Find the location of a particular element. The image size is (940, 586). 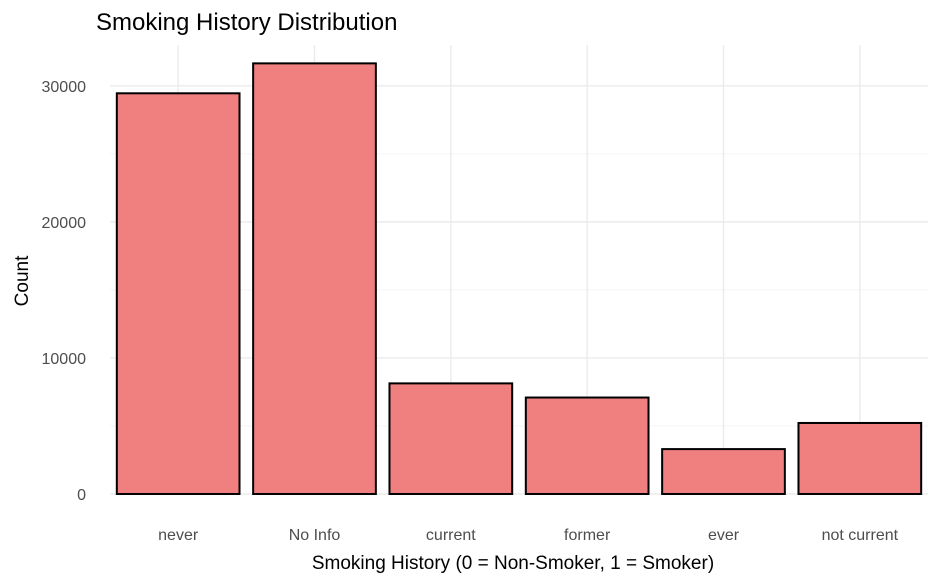

y-axis-ticks: 0 10000 20000 30000 is located at coordinates (64, 291).